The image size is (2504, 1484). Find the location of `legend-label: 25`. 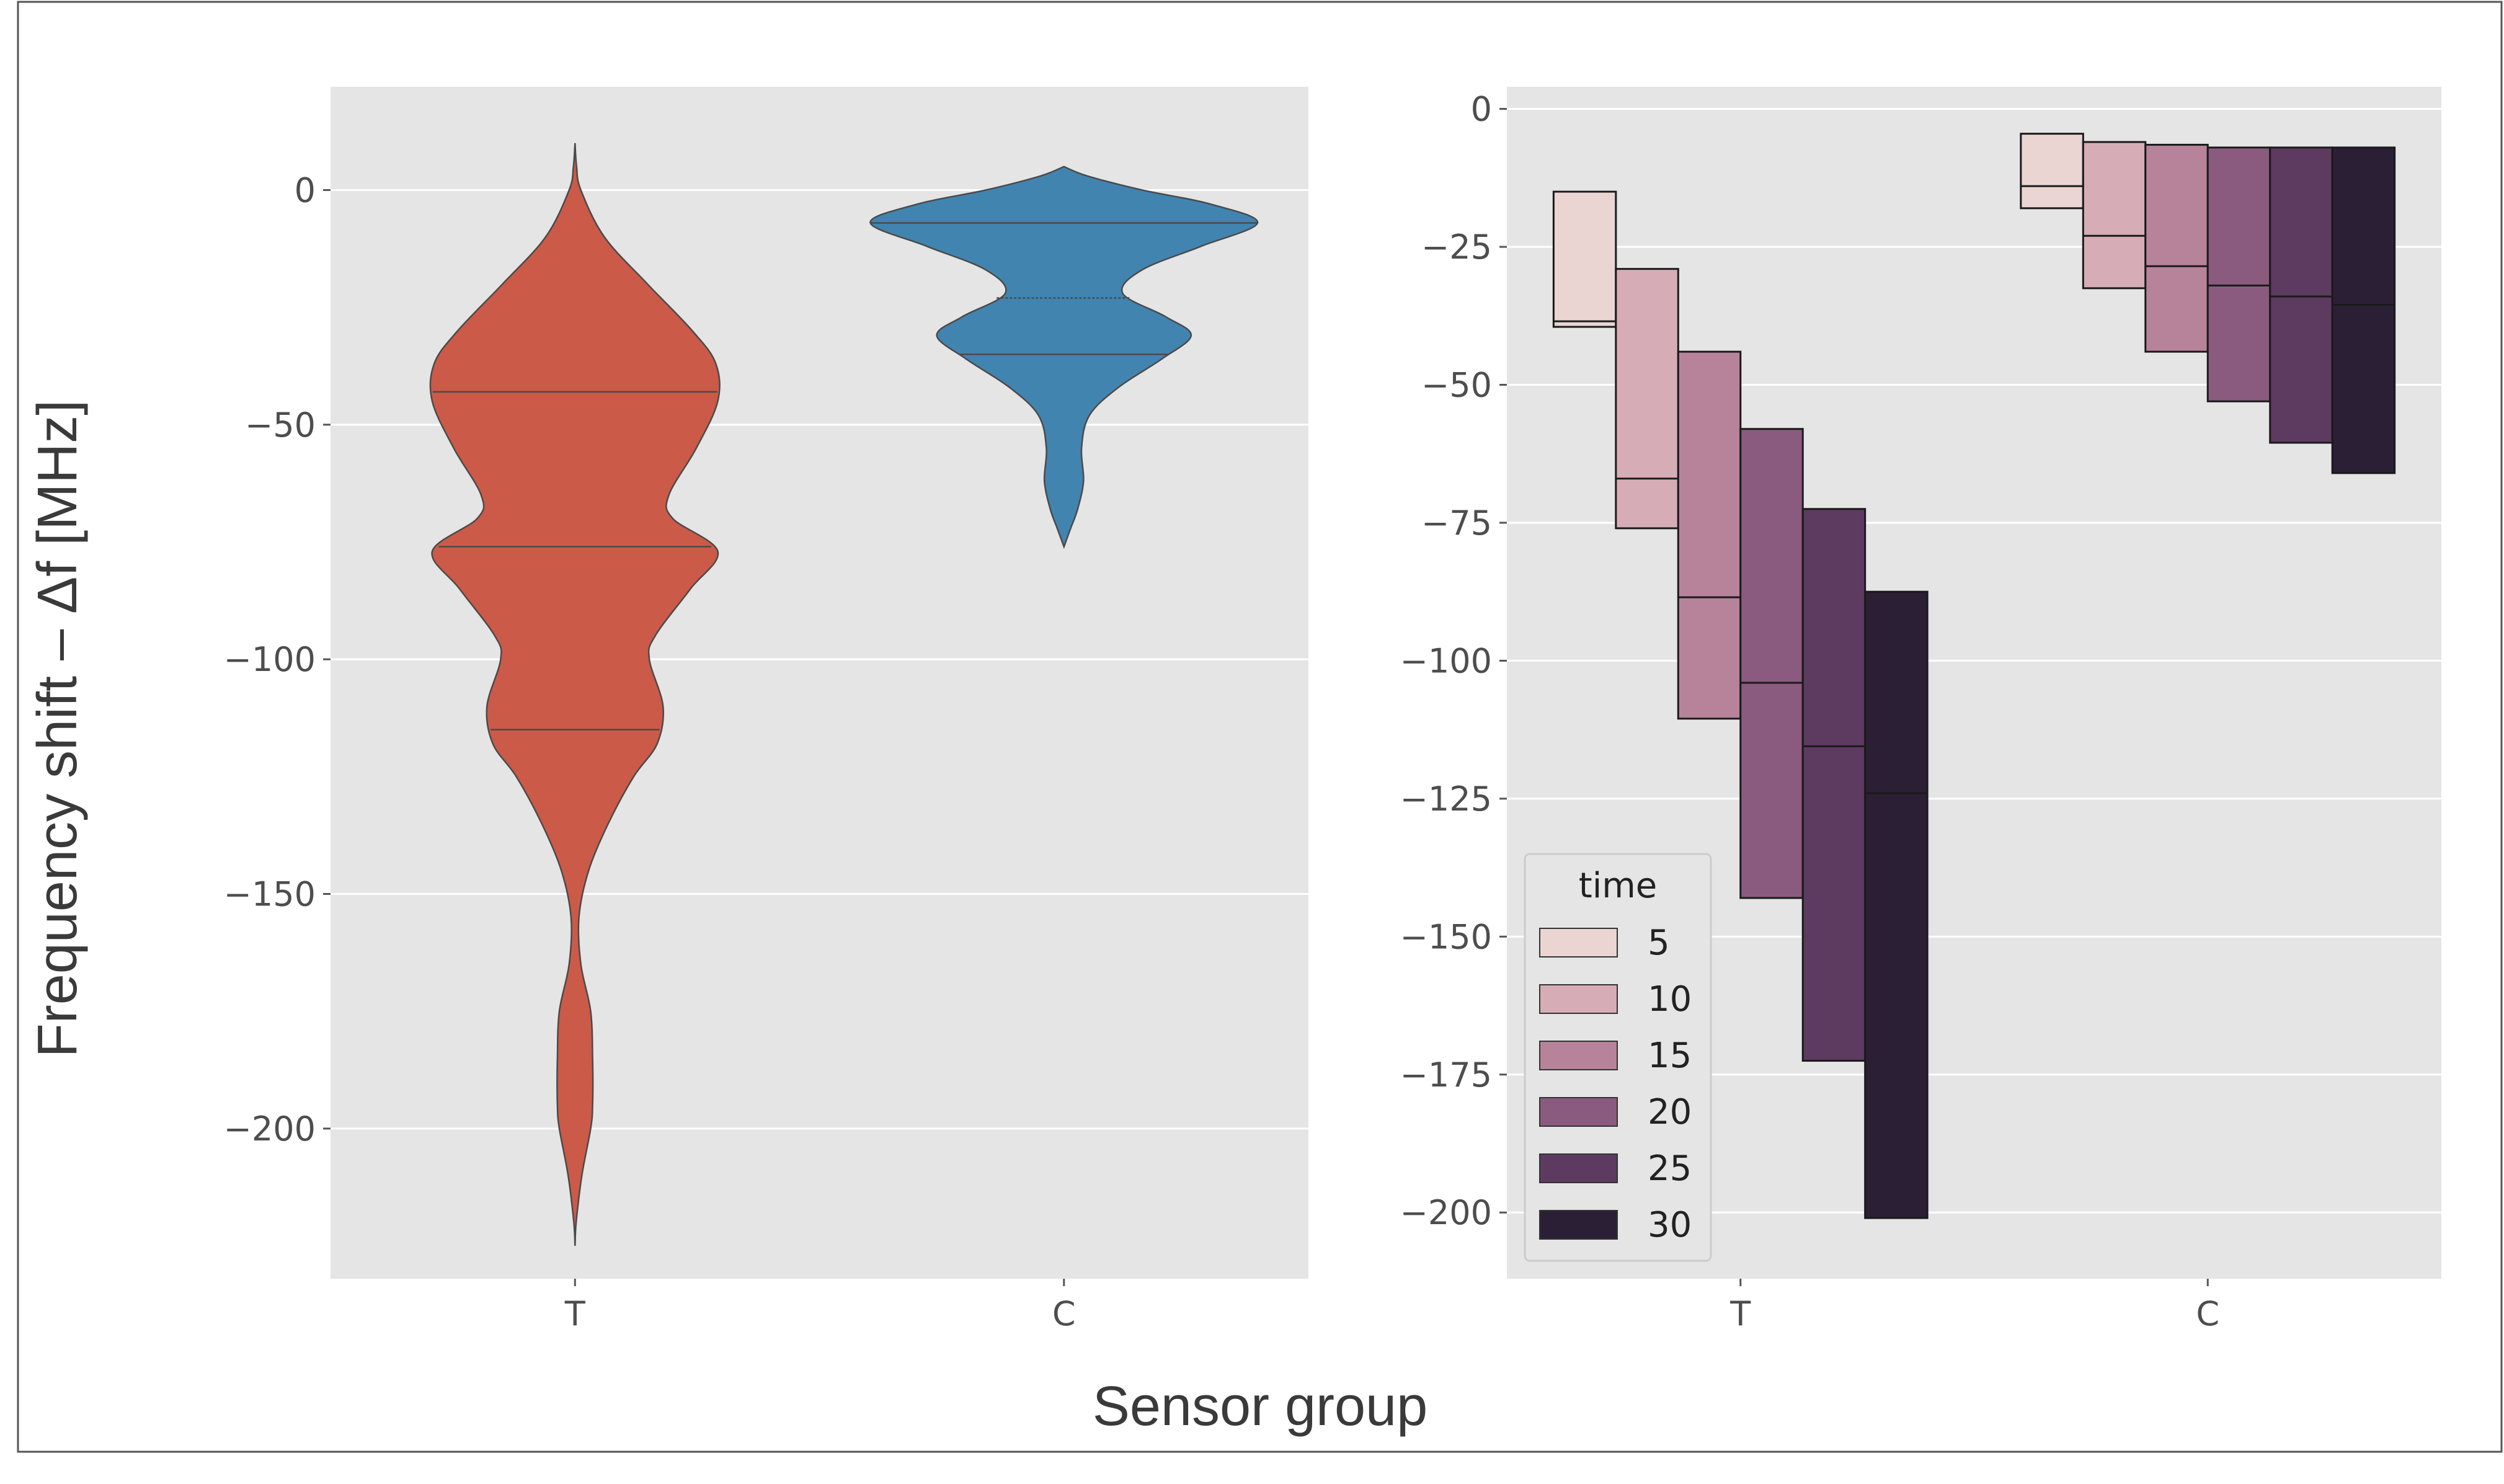

legend-label: 25 is located at coordinates (1670, 1169).